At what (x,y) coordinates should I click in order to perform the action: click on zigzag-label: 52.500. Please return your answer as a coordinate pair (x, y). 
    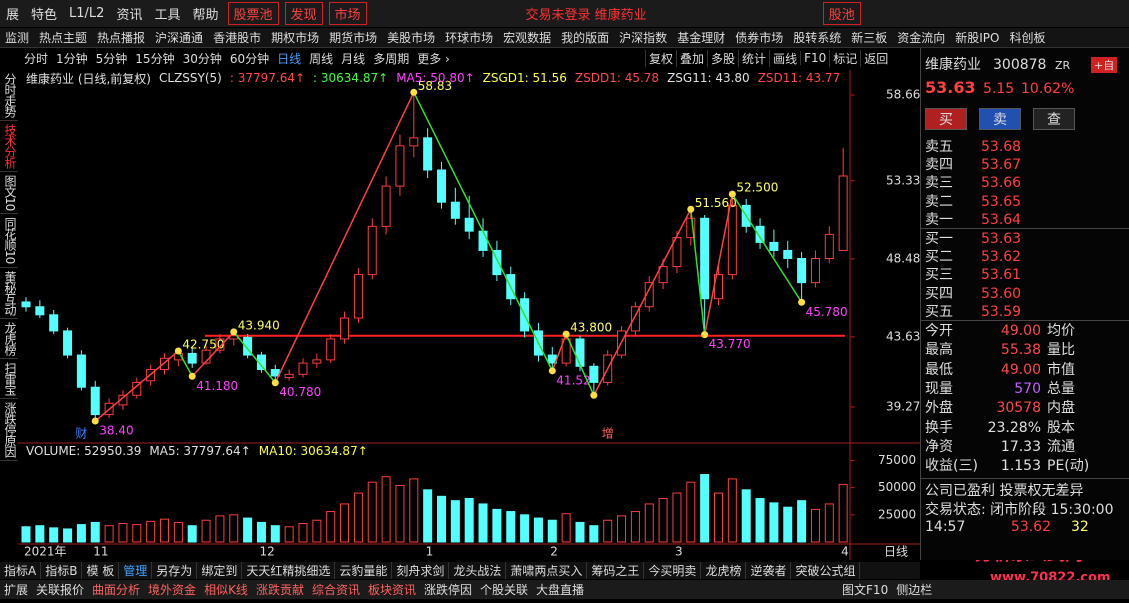
    Looking at the image, I should click on (757, 188).